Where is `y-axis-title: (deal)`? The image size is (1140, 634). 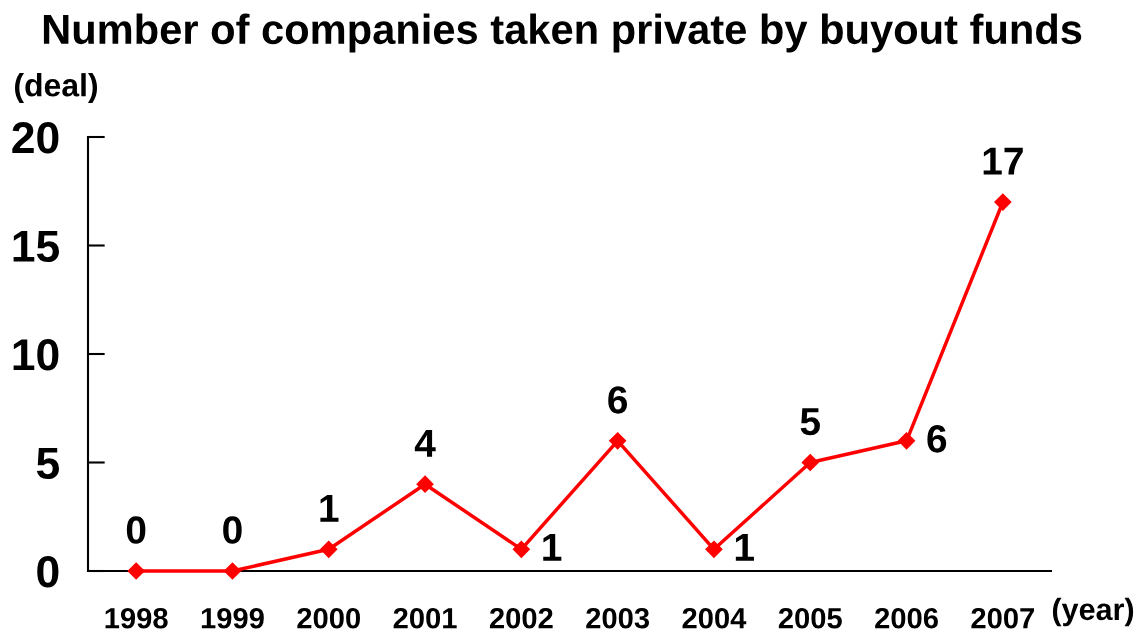
y-axis-title: (deal) is located at coordinates (56, 88).